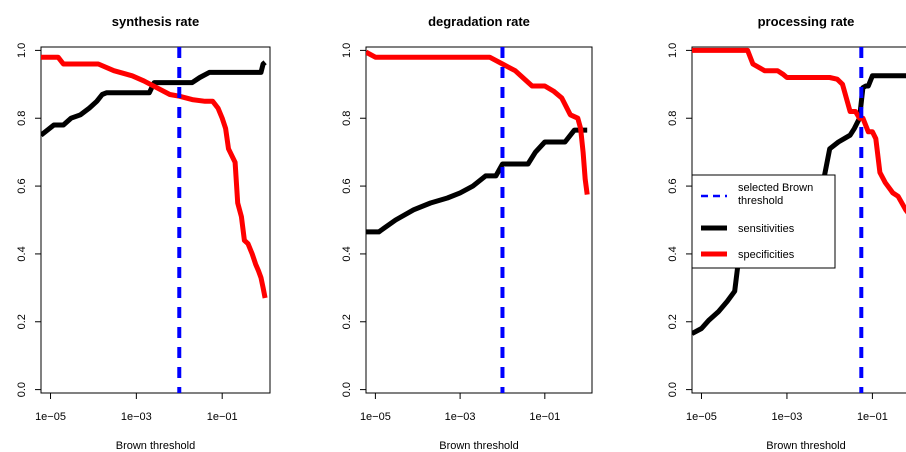  Describe the element at coordinates (479, 21) in the screenshot. I see `chart-title: degradation rate` at that location.